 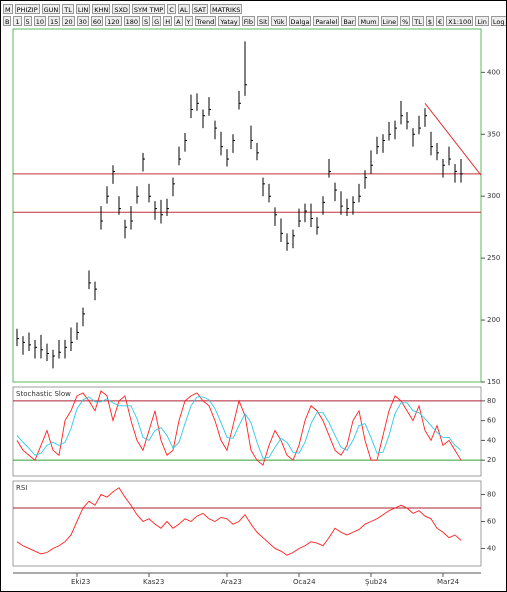 What do you see at coordinates (157, 21) in the screenshot?
I see `toolbar-button: G` at bounding box center [157, 21].